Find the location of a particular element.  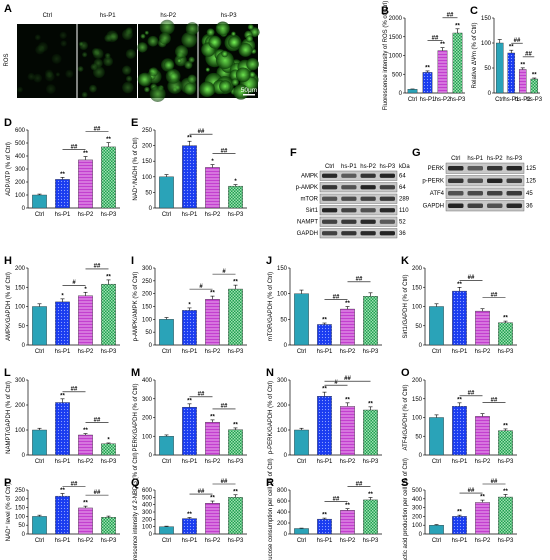

y-axis-label: Glucose consumption per cell (% of Ctrl) is located at coordinates (271, 509).